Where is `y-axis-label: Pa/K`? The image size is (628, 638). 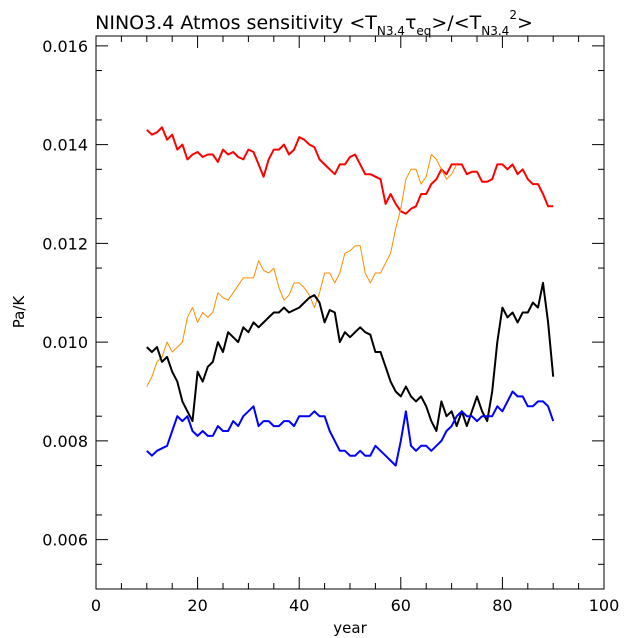
y-axis-label: Pa/K is located at coordinates (19, 312).